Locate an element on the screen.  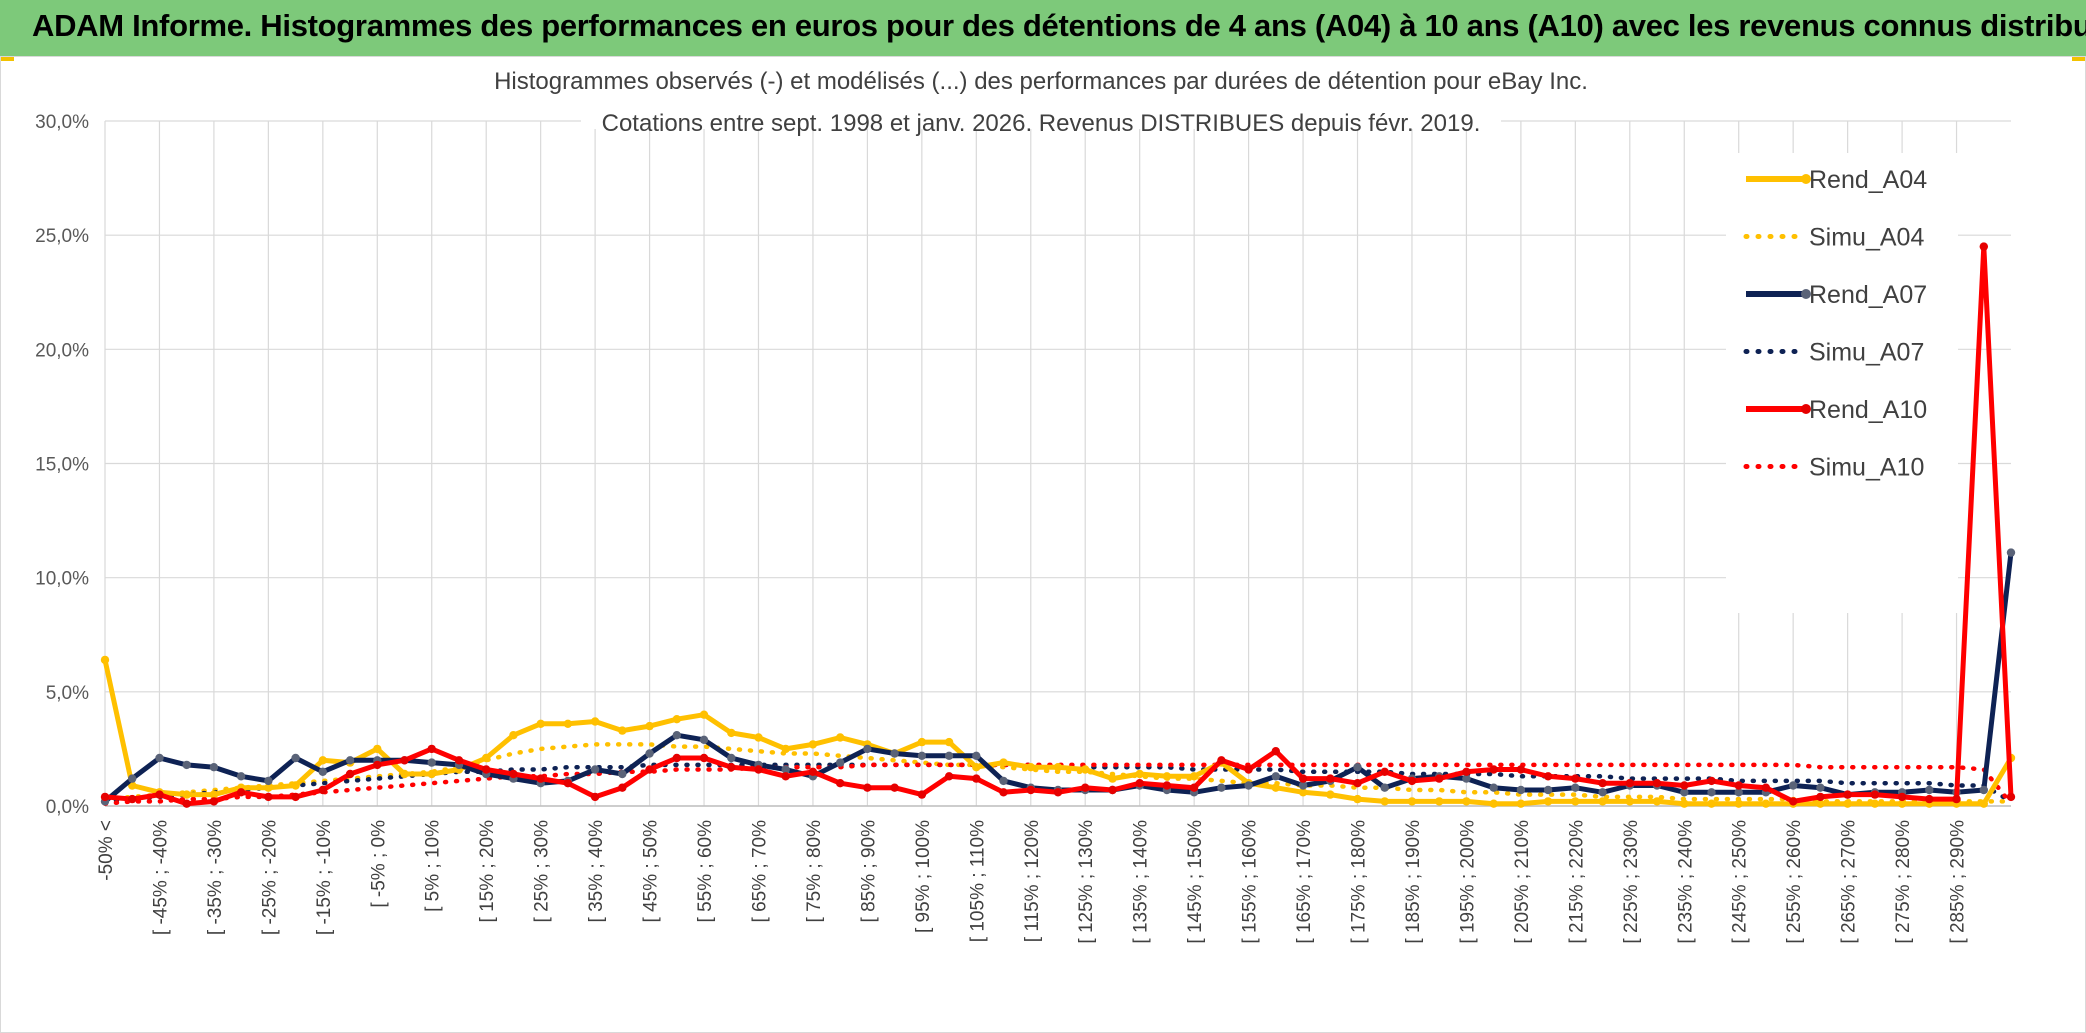
y-tick-label: 10,0% is located at coordinates (62, 579).